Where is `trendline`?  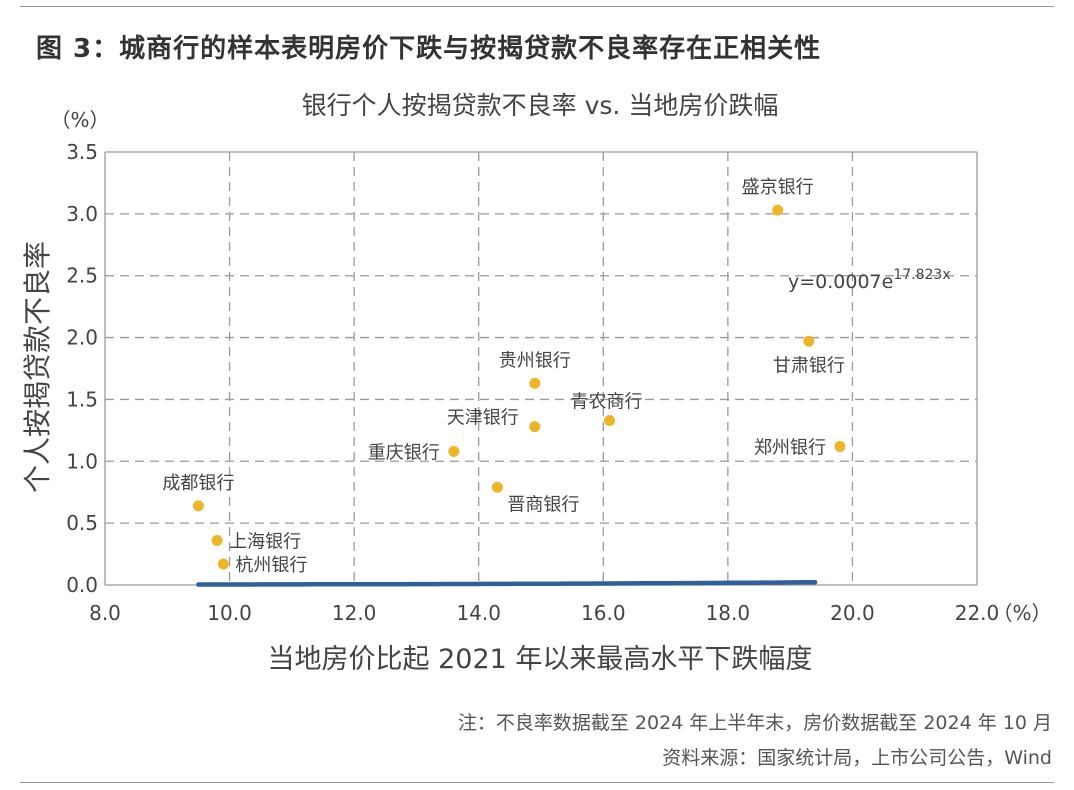 trendline is located at coordinates (507, 583).